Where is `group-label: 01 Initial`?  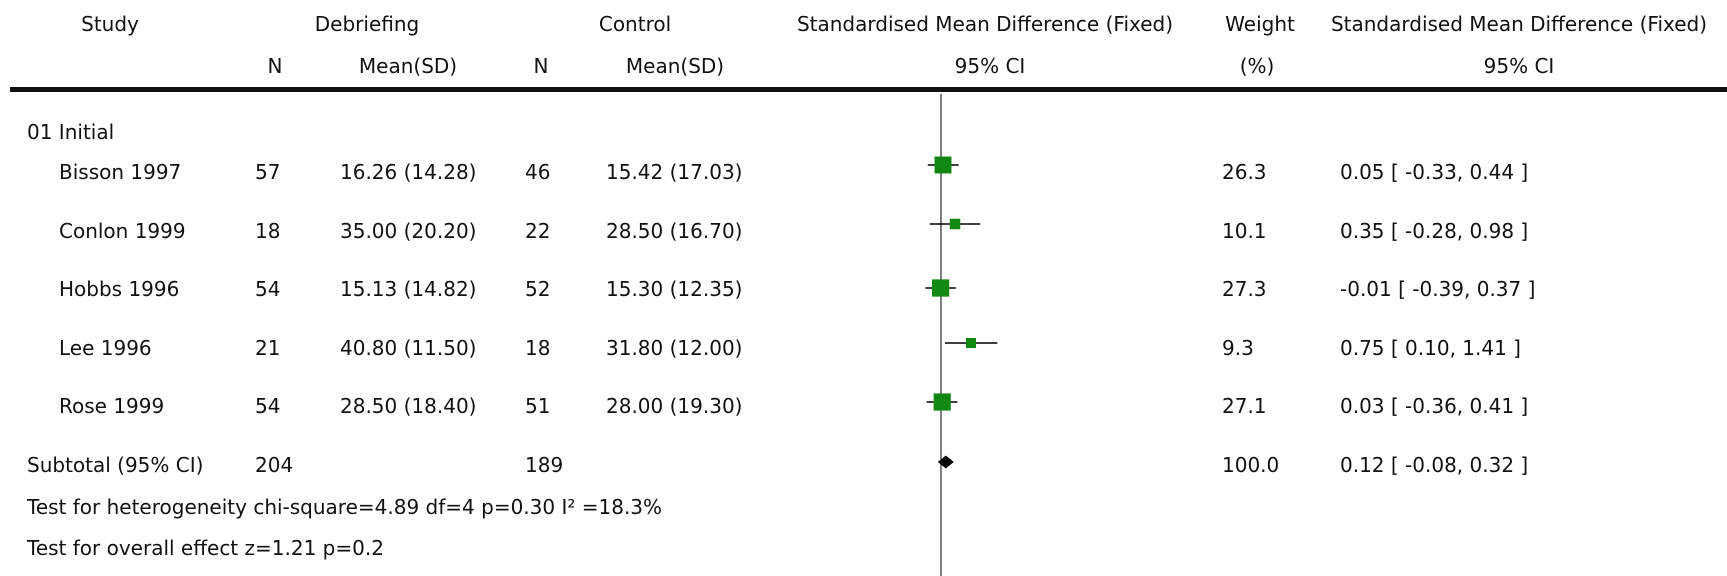
group-label: 01 Initial is located at coordinates (71, 132).